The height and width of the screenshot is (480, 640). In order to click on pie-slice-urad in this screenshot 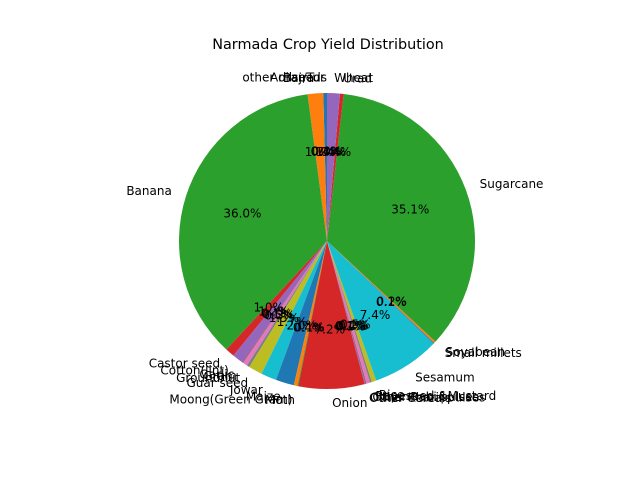, I will do `click(335, 167)`.